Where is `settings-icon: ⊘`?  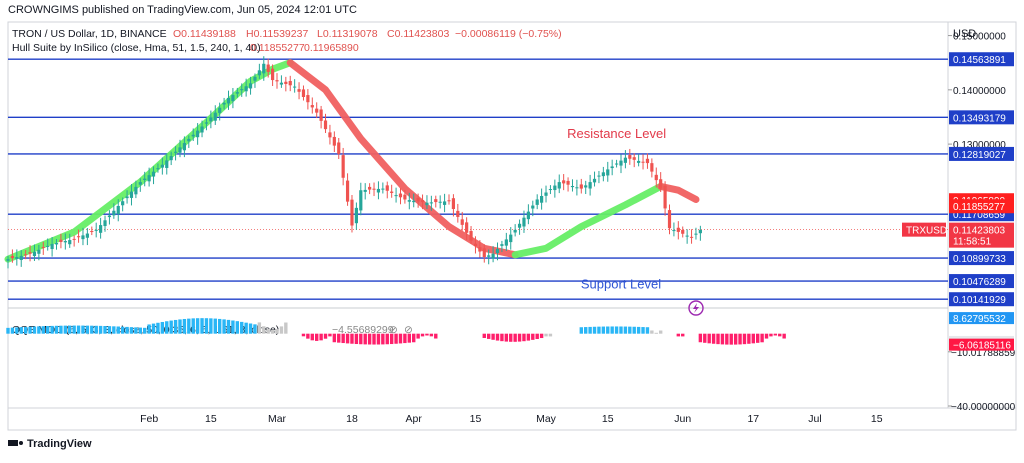 settings-icon: ⊘ is located at coordinates (408, 330).